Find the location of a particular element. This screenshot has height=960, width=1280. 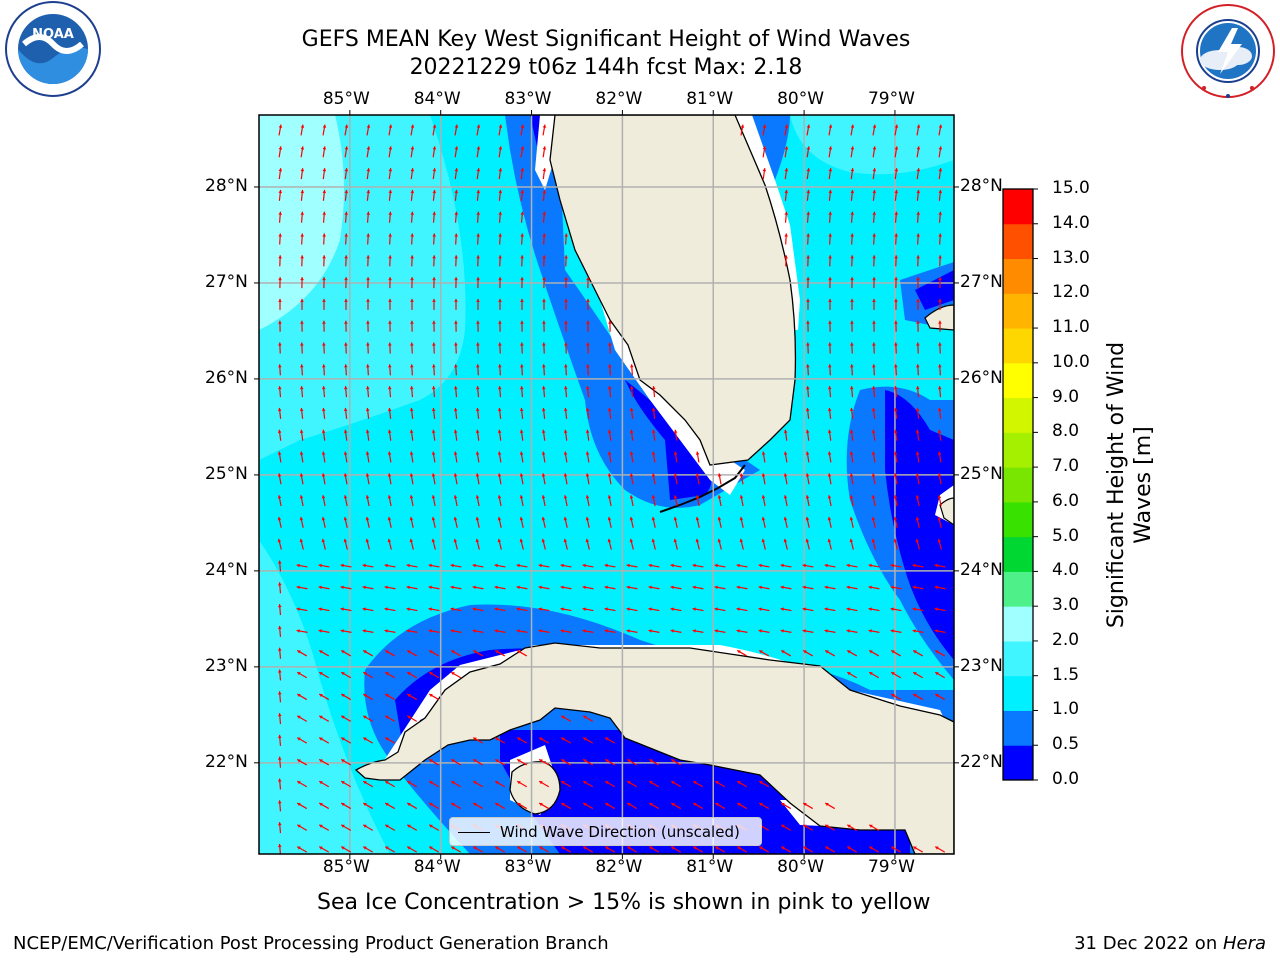

florida-keys is located at coordinates (702, 488).